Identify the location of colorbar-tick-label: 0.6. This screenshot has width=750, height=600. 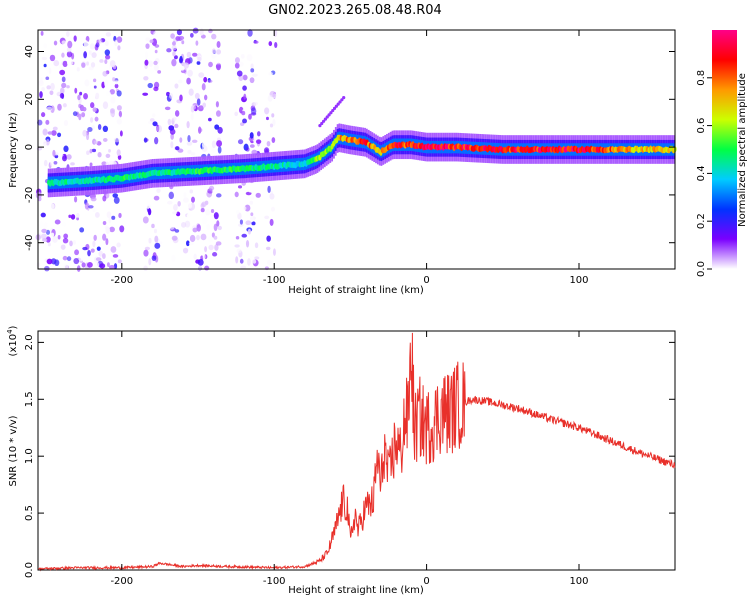
(701, 126).